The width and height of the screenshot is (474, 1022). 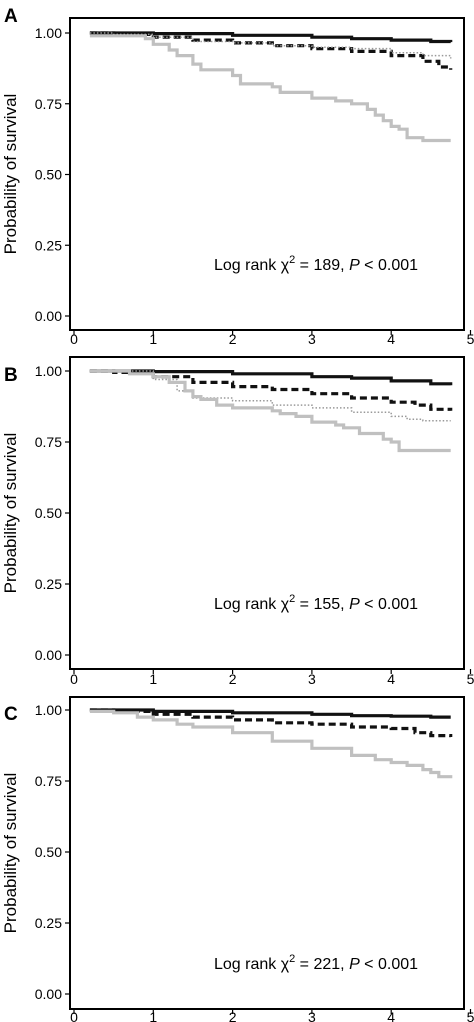 I want to click on panel-letter: C, so click(x=11, y=714).